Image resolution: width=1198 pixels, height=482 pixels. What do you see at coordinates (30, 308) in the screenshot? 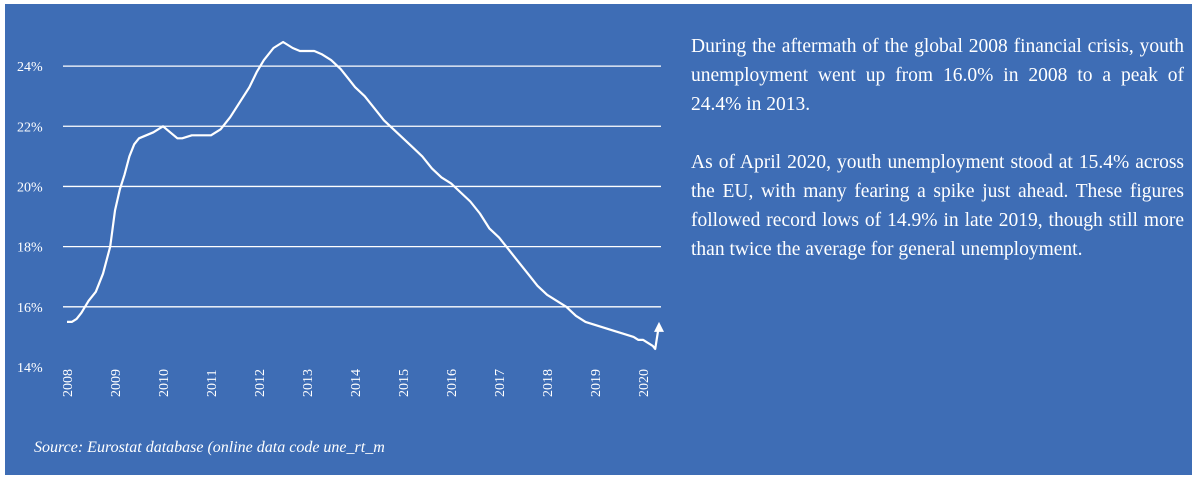
I see `y-tick-label: 16%` at bounding box center [30, 308].